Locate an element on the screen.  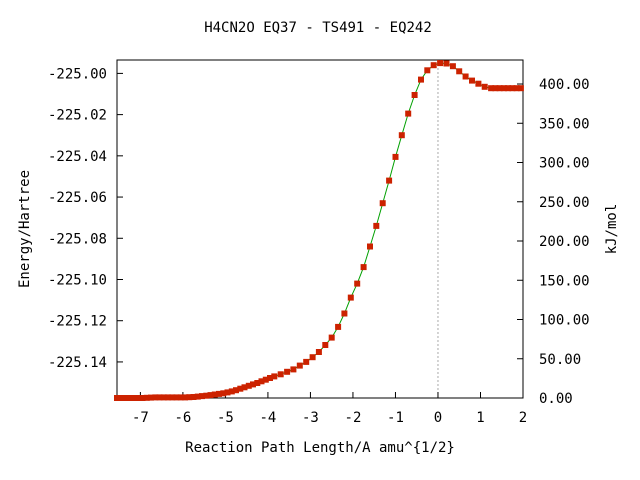
y2-tick-label: 300.00 is located at coordinates (564, 164).